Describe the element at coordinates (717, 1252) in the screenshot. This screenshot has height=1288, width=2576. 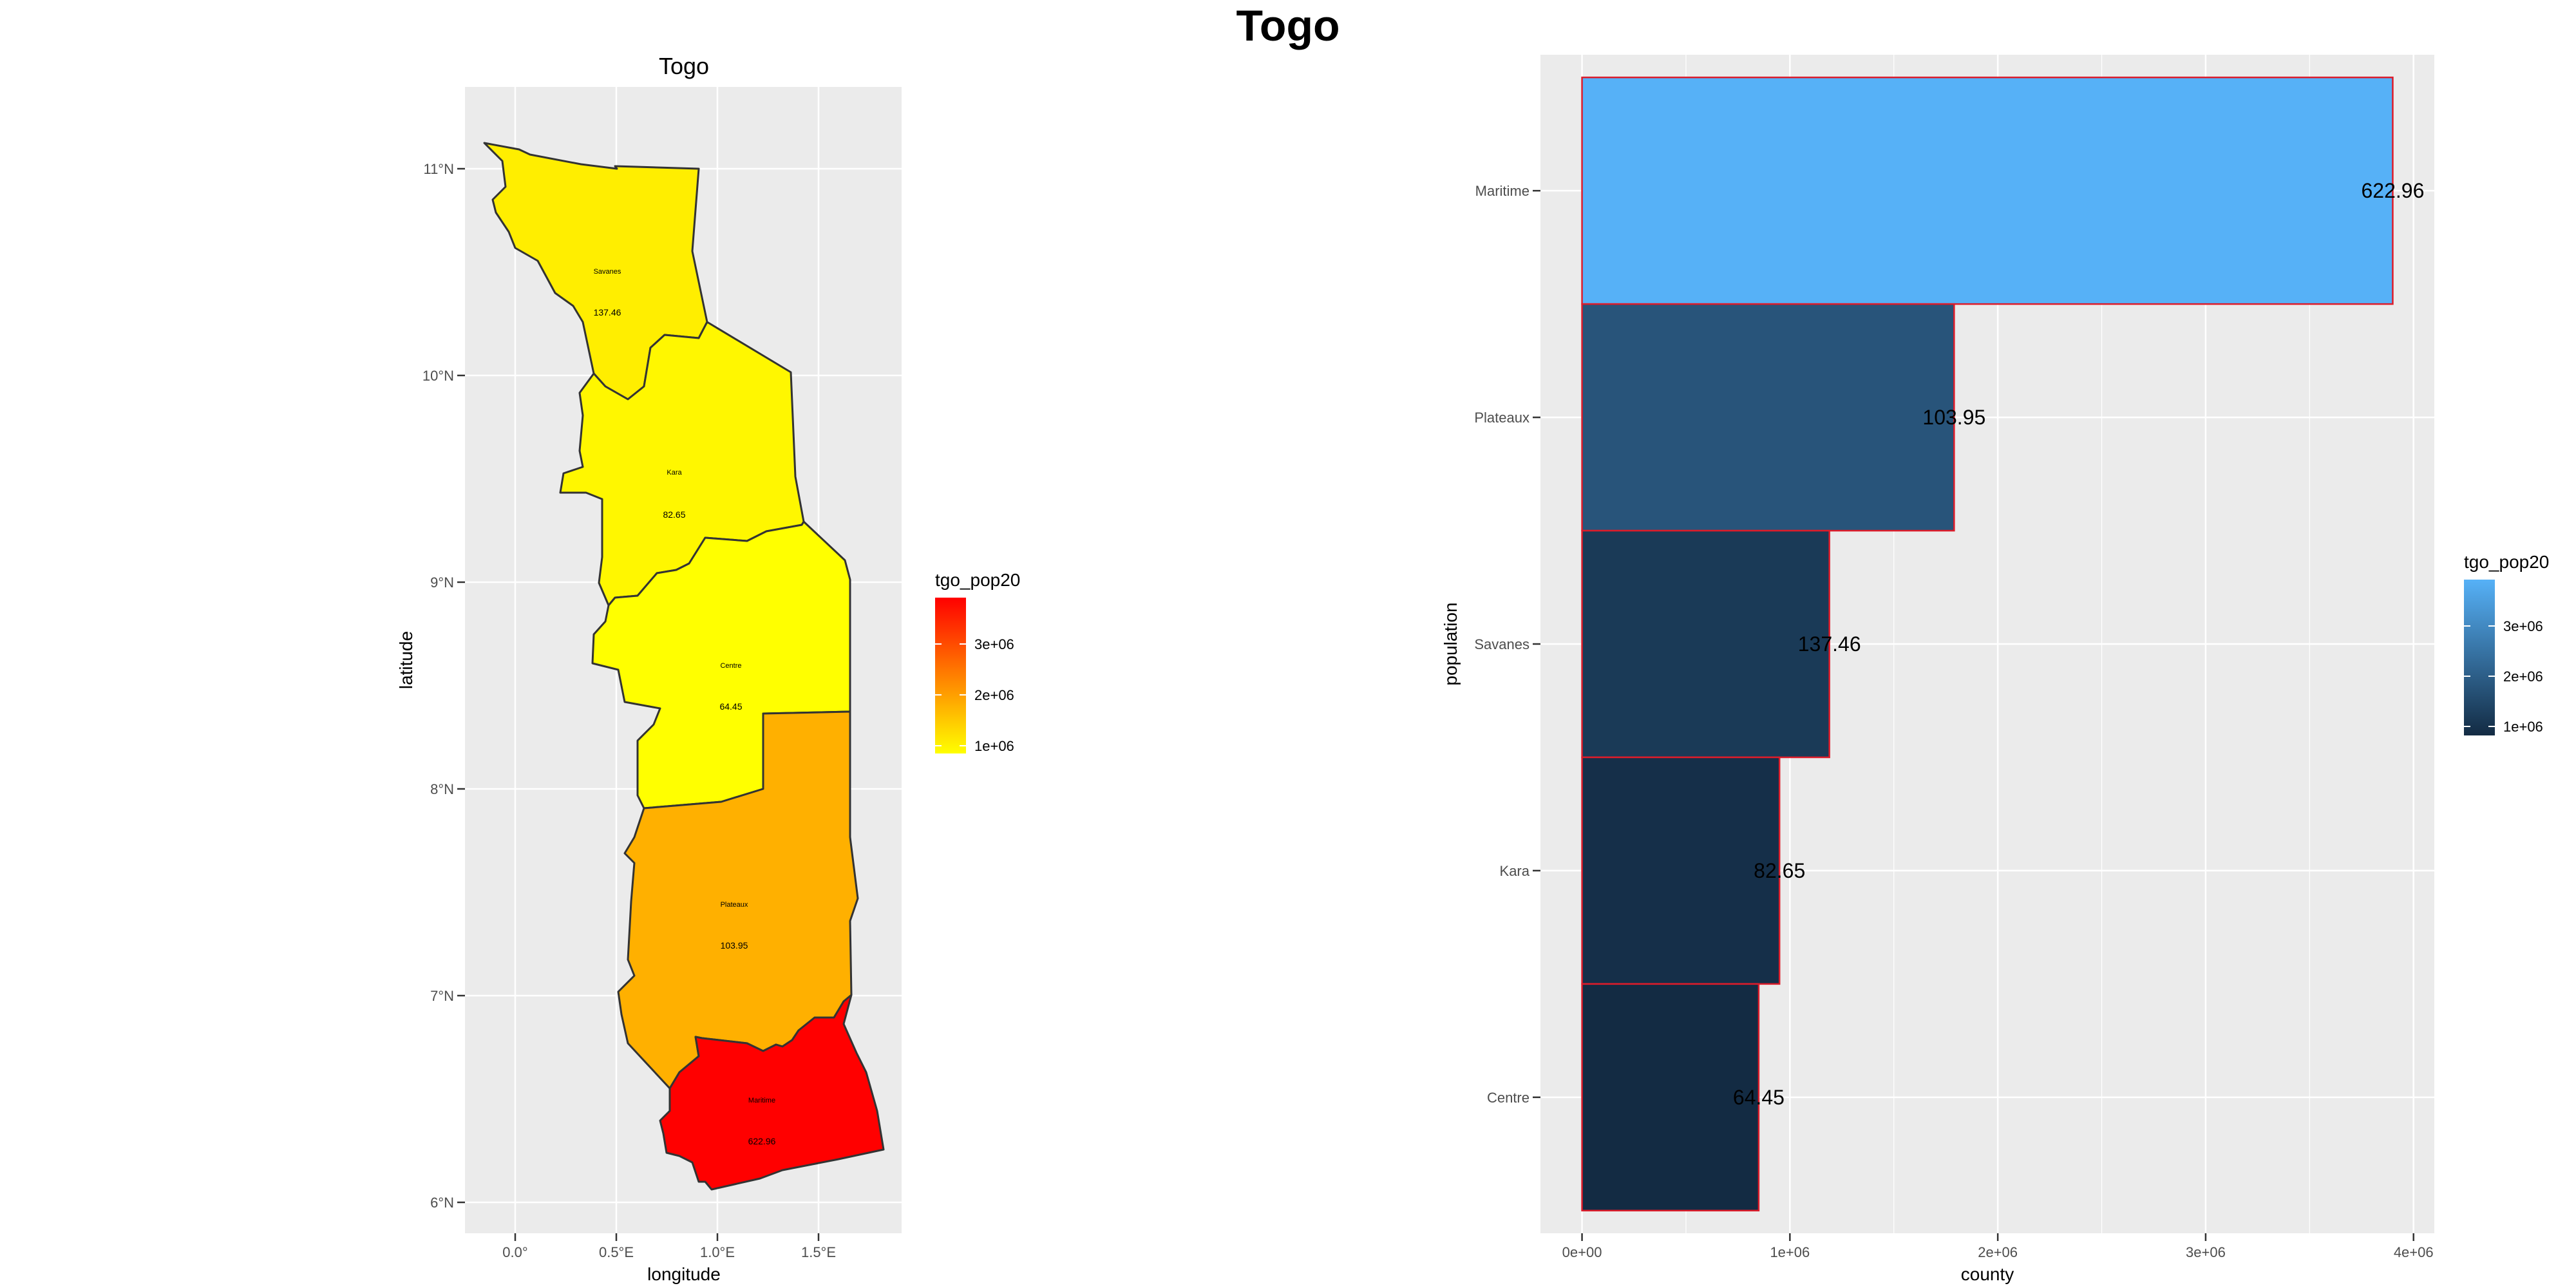
I see `map-x-tick-2: 1.0°E` at that location.